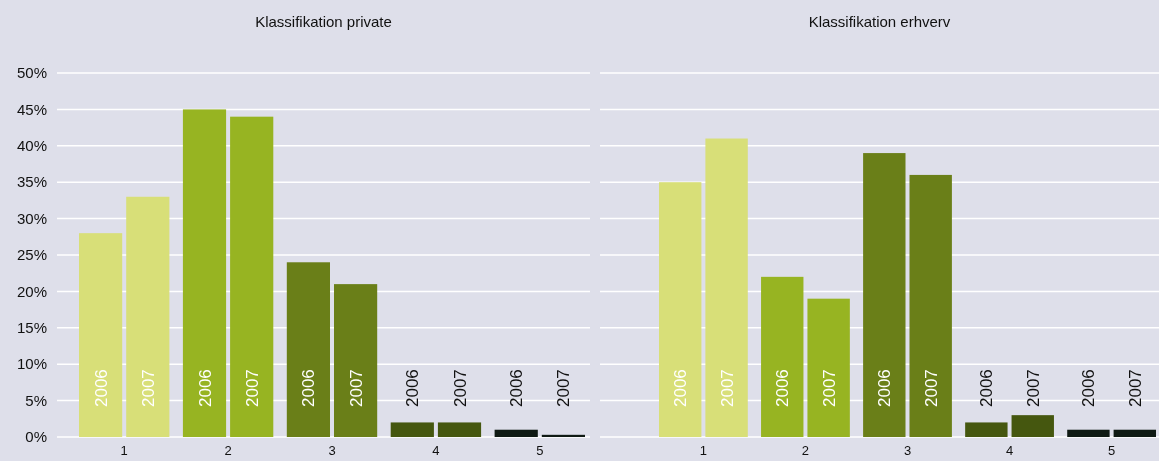 The height and width of the screenshot is (461, 1159). Describe the element at coordinates (31, 146) in the screenshot. I see `y-tick-label: 40%` at that location.